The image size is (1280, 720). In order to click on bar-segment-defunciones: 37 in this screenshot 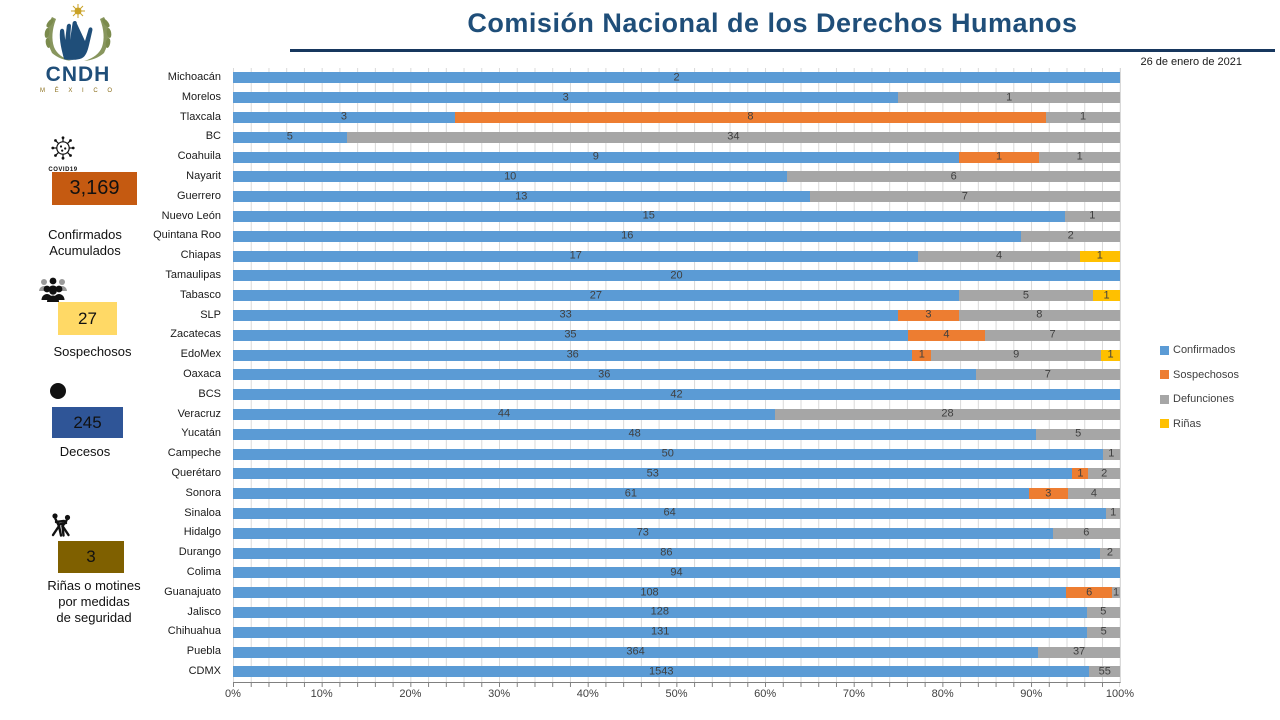, I will do `click(1079, 651)`.